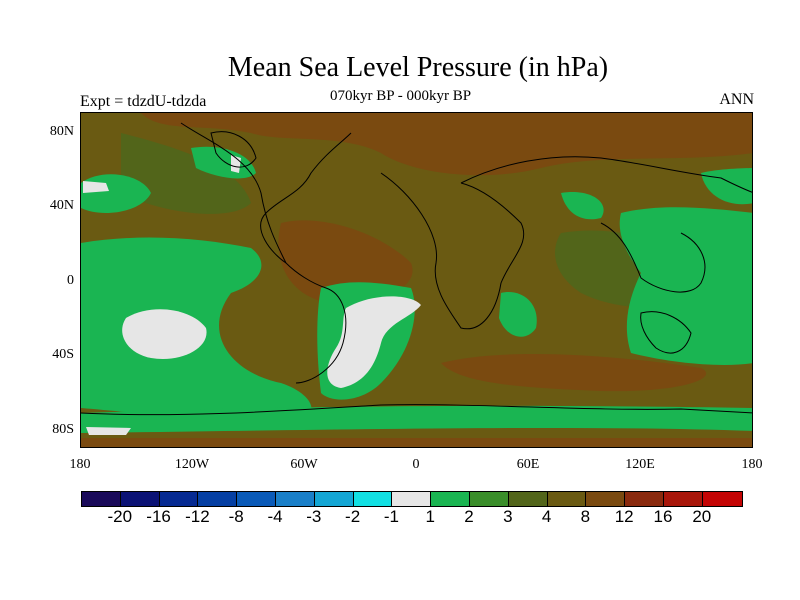 This screenshot has width=800, height=600. I want to click on coastline-eurasia, so click(606, 174).